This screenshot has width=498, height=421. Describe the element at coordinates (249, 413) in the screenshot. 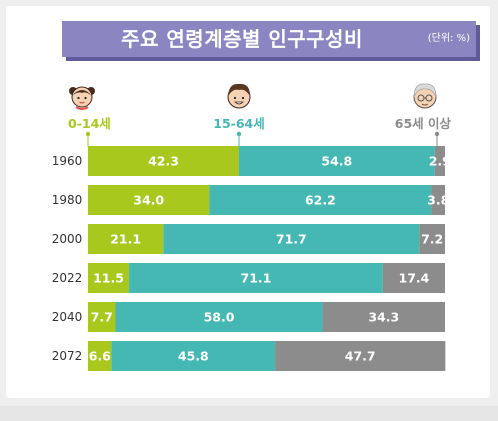

I see `bottom-strip` at that location.